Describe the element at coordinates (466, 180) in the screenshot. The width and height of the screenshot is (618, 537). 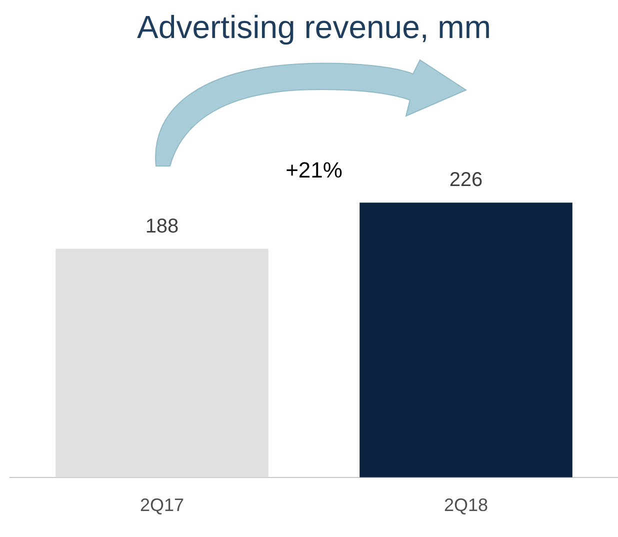
I see `data-label: 226` at that location.